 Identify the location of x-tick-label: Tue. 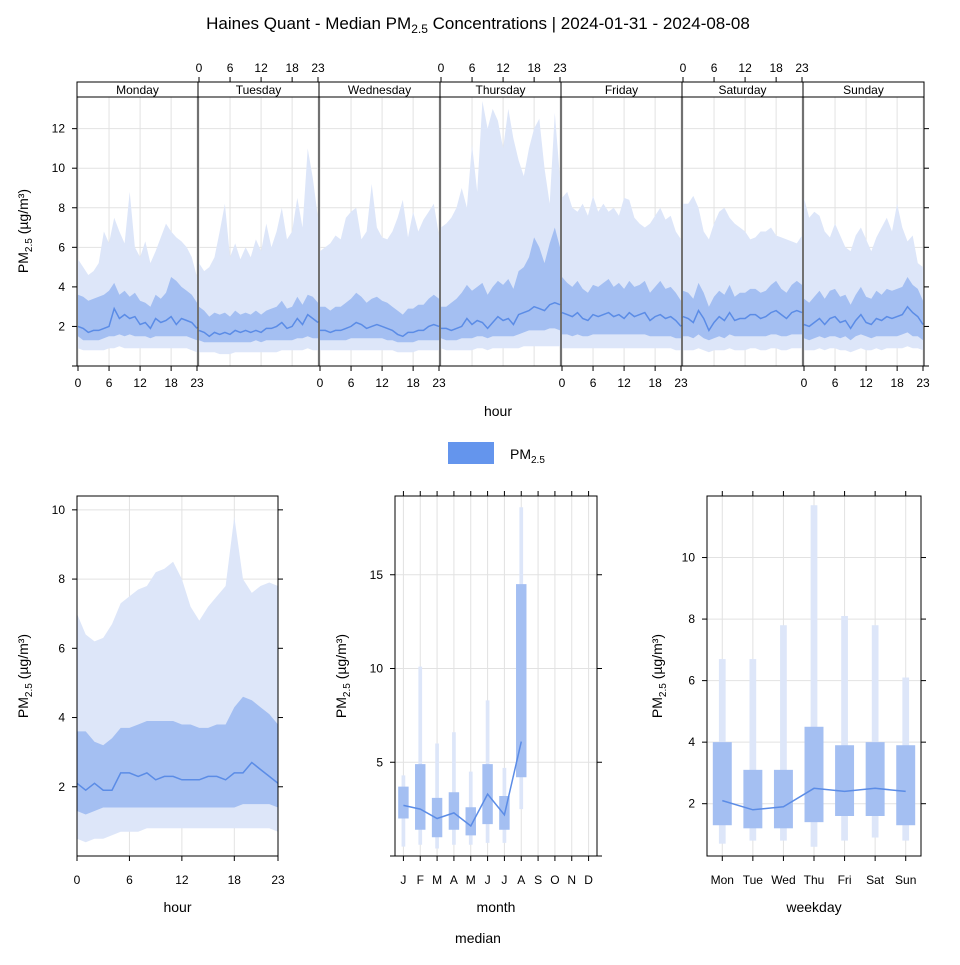
(753, 880).